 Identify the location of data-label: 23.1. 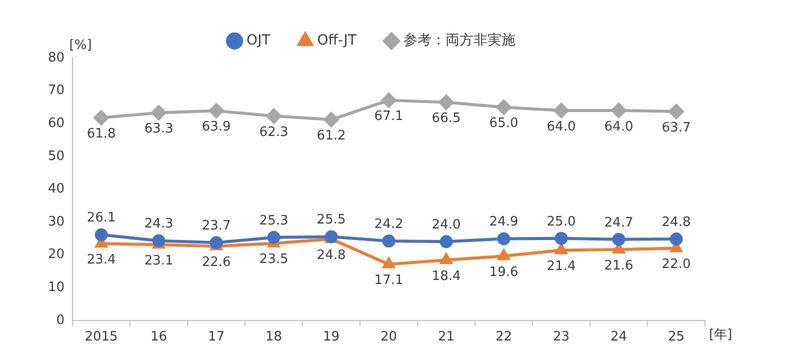
(159, 261).